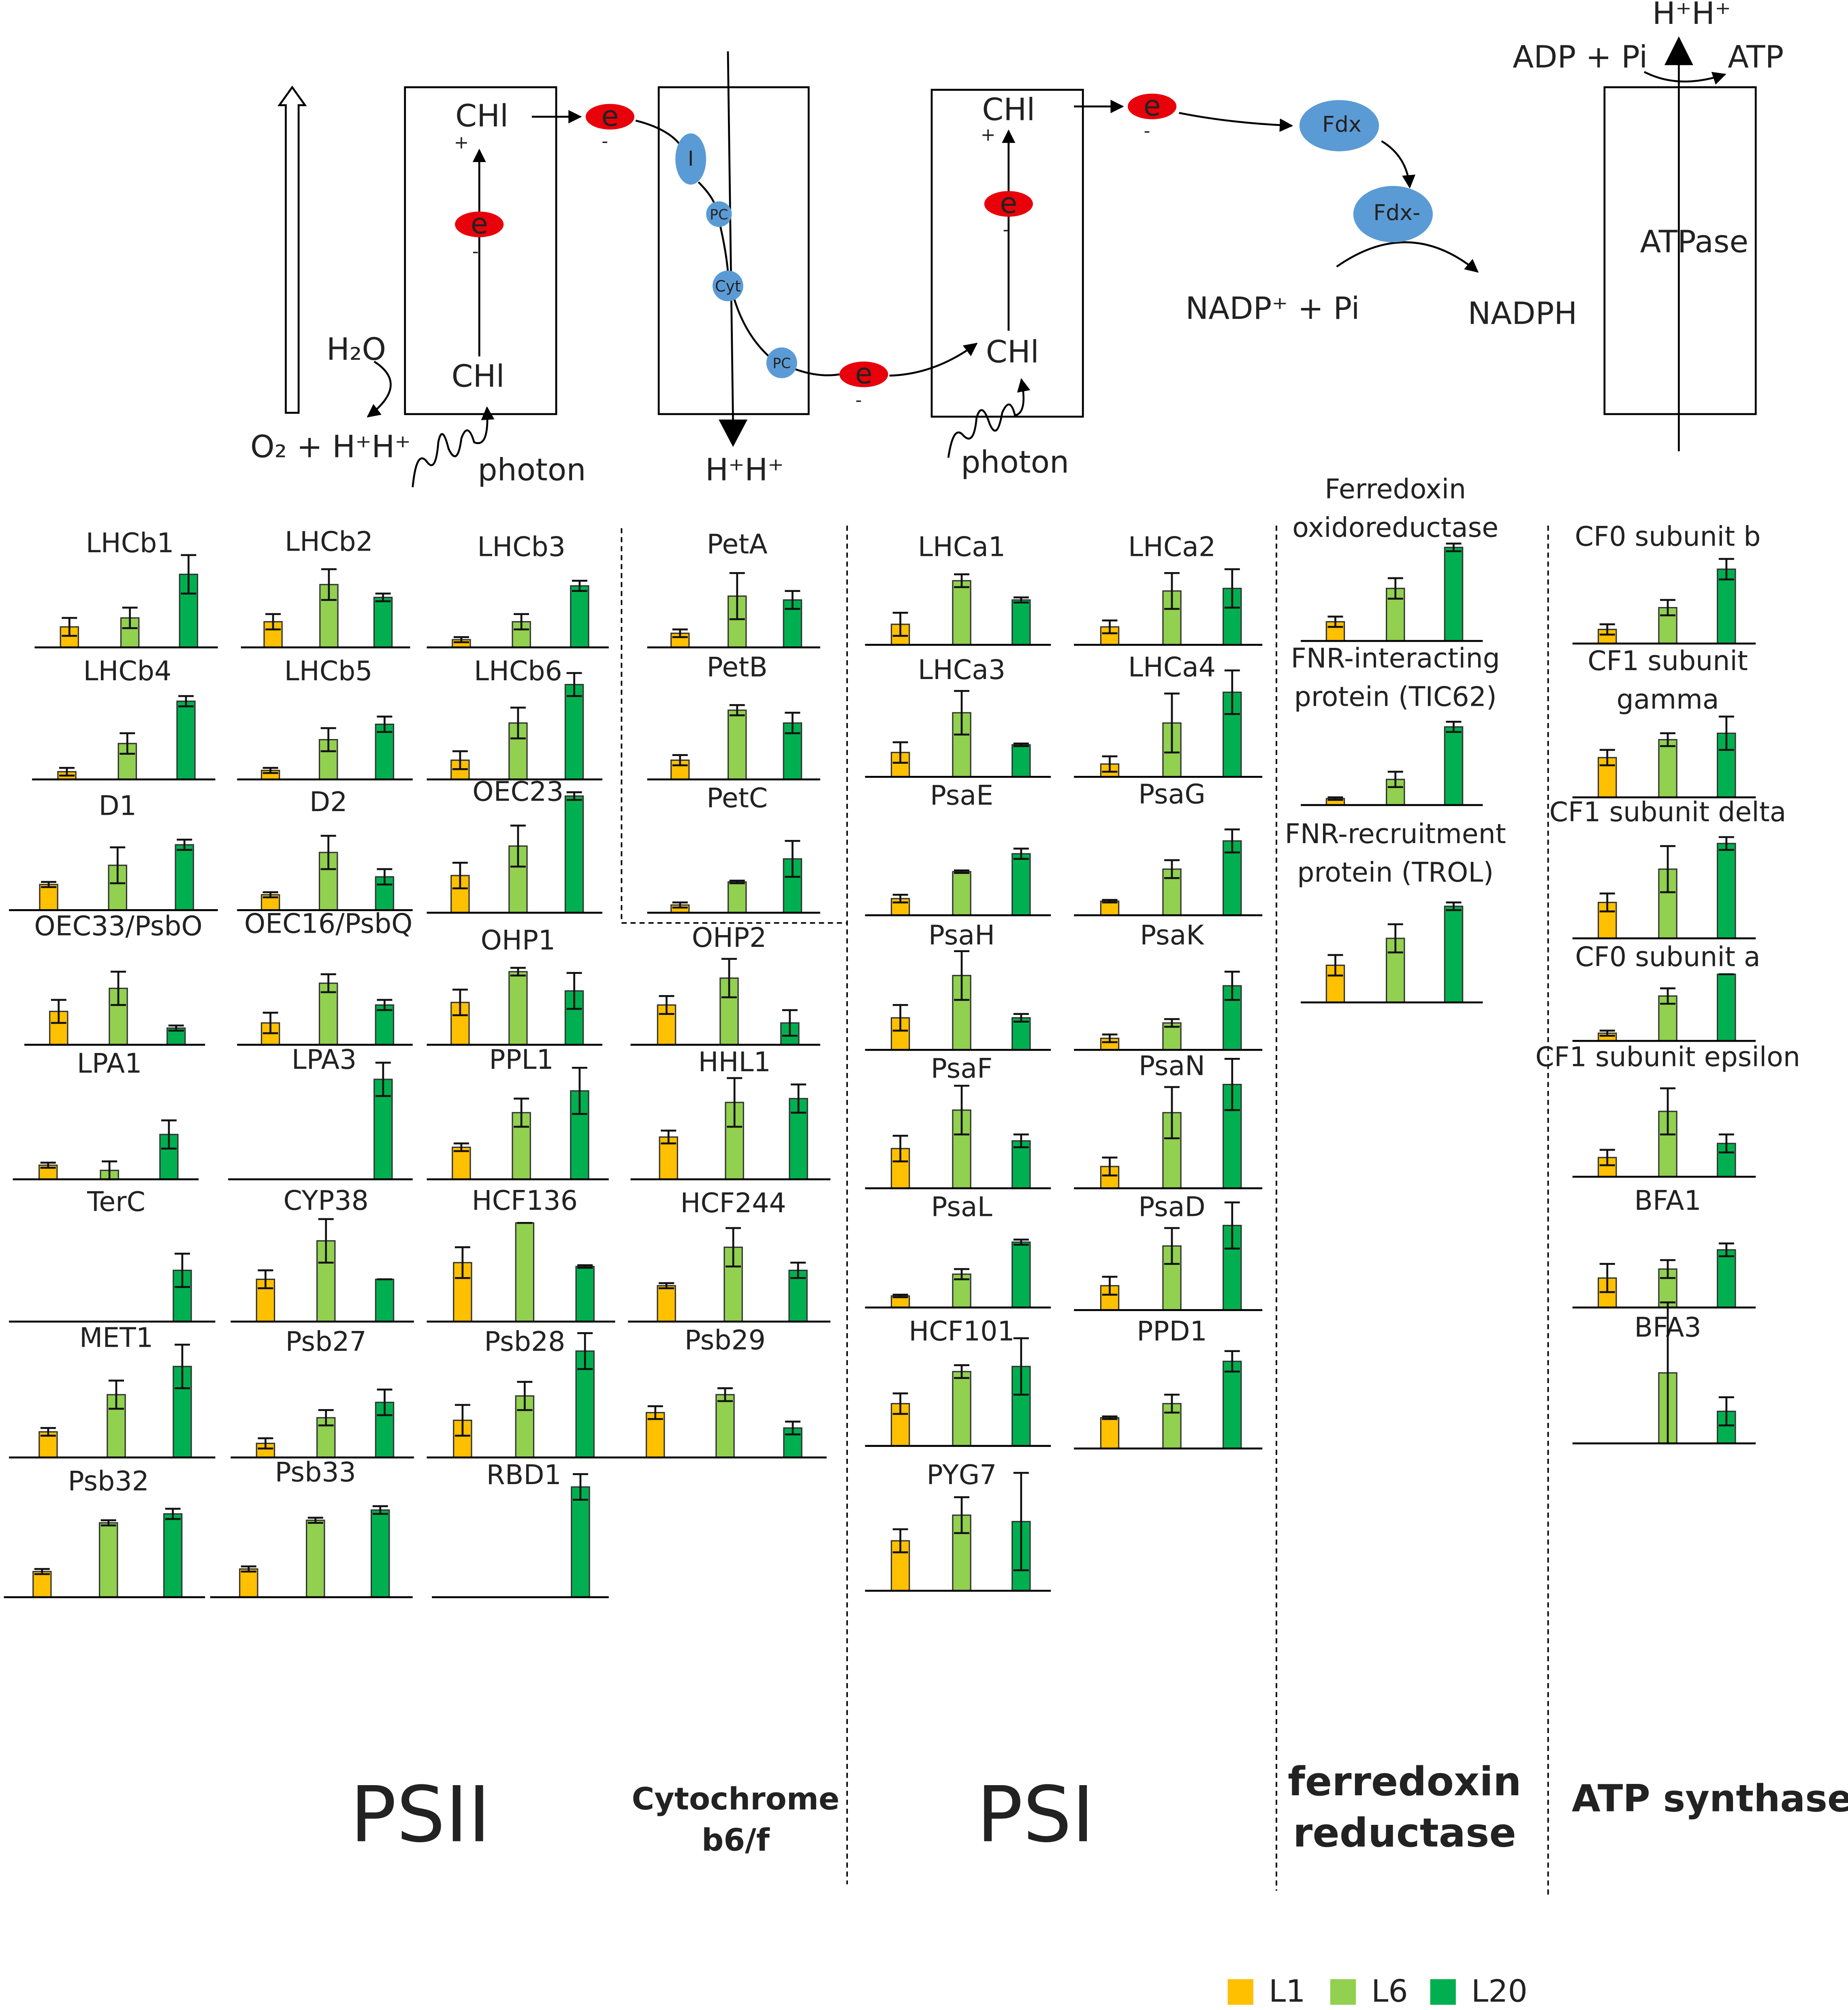 This screenshot has height=2010, width=1848. What do you see at coordinates (737, 667) in the screenshot?
I see `chart-title: PetB` at bounding box center [737, 667].